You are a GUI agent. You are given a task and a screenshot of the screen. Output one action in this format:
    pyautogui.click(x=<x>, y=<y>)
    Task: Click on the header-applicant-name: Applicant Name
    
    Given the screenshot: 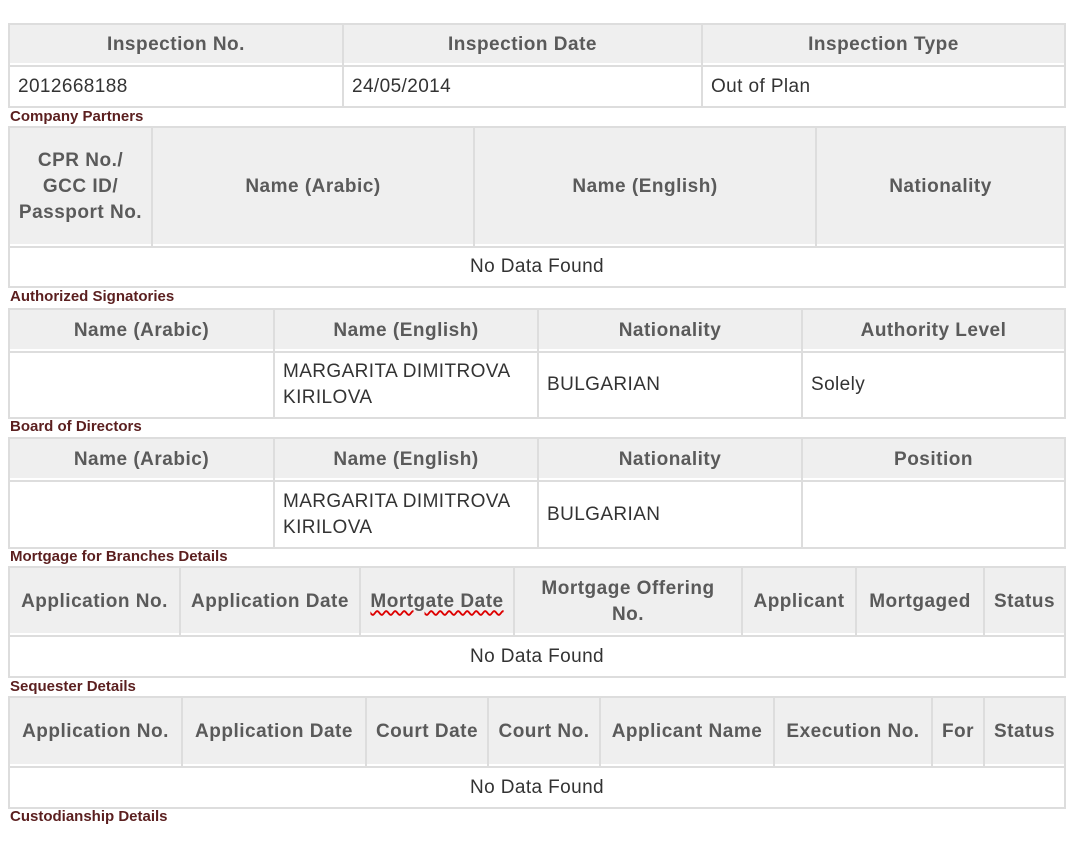 What is the action you would take?
    pyautogui.click(x=687, y=732)
    